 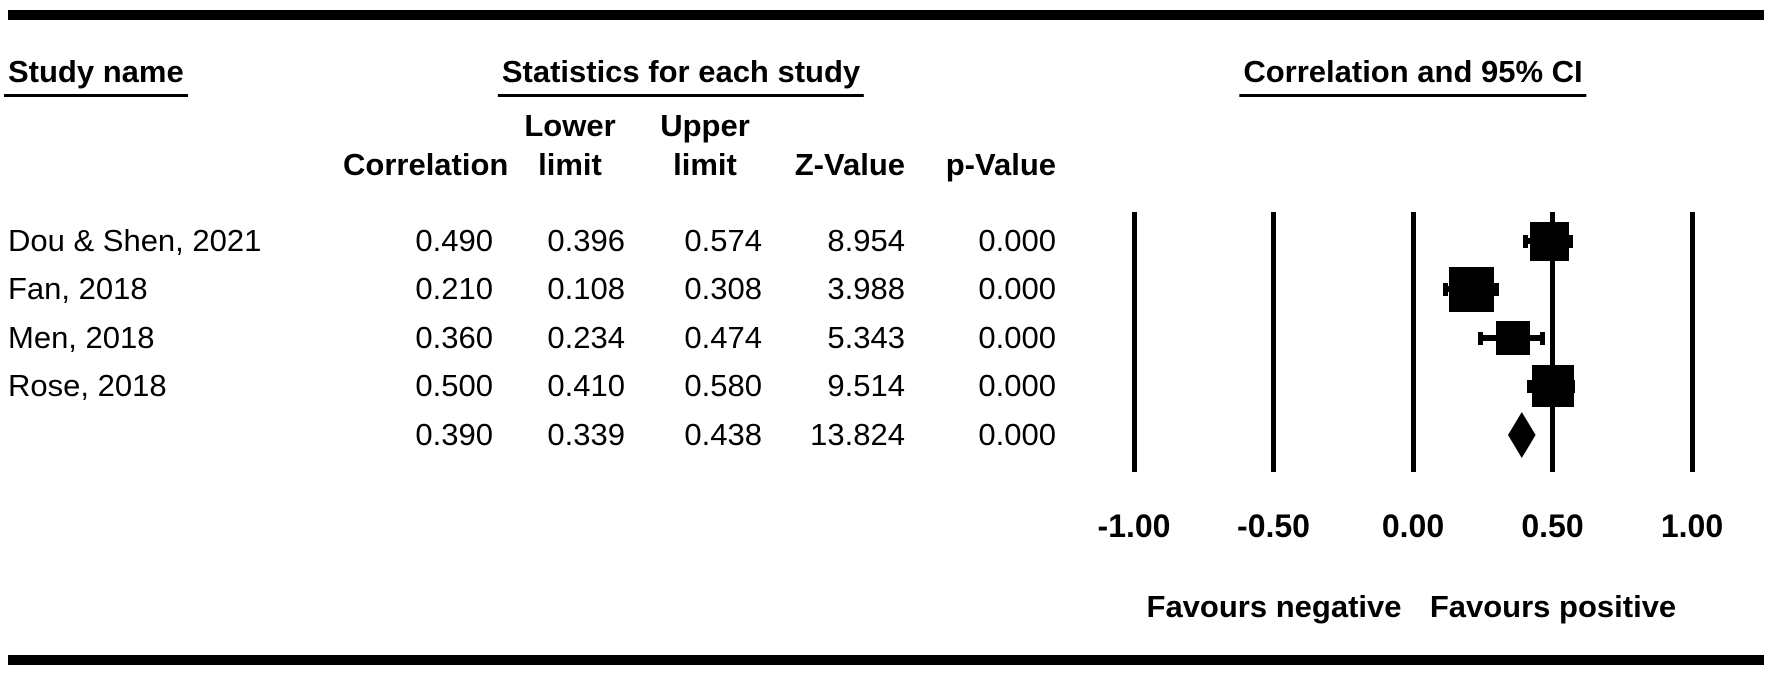 I want to click on lower-limit-header-line2: limit, so click(x=570, y=164).